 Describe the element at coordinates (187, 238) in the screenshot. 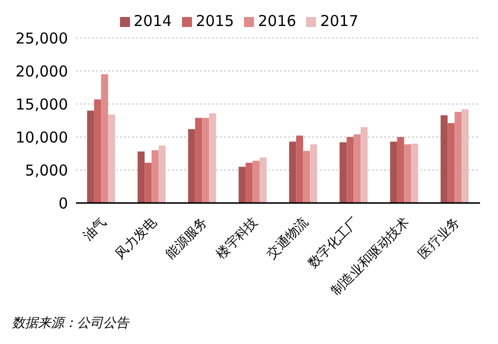

I see `x-tick-label: 能源服务` at that location.